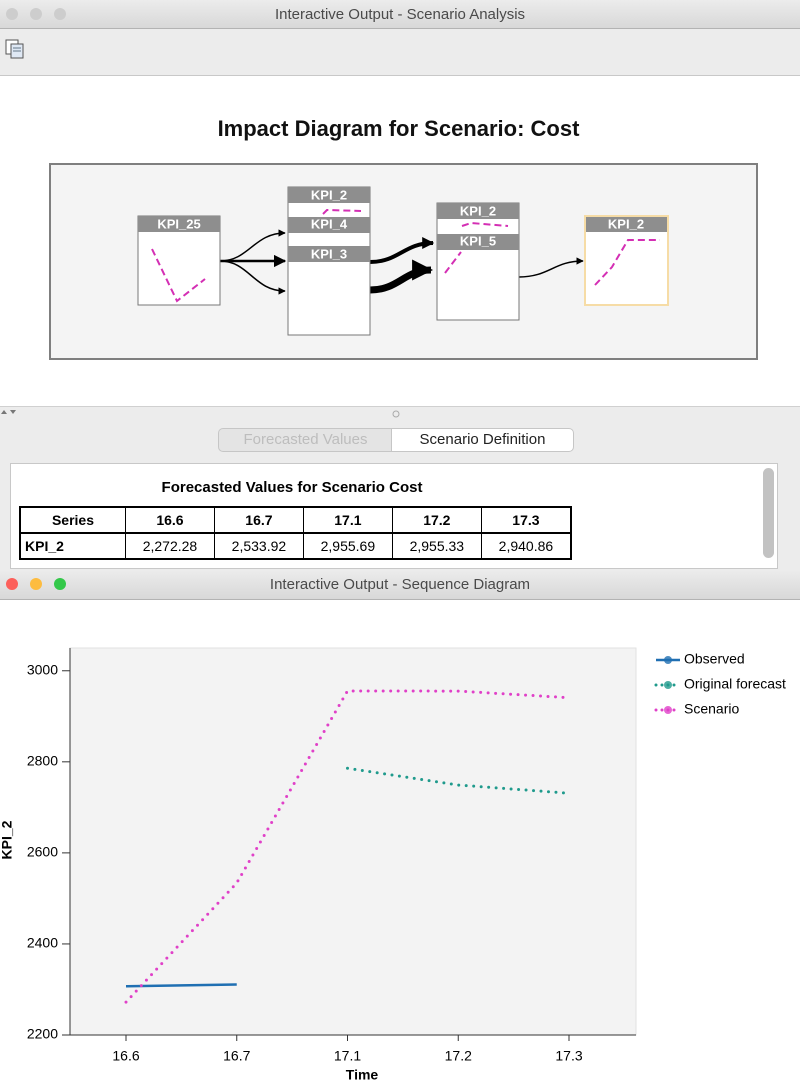 The width and height of the screenshot is (800, 1083). Describe the element at coordinates (7, 839) in the screenshot. I see `y-axis-label: KPI_2` at that location.